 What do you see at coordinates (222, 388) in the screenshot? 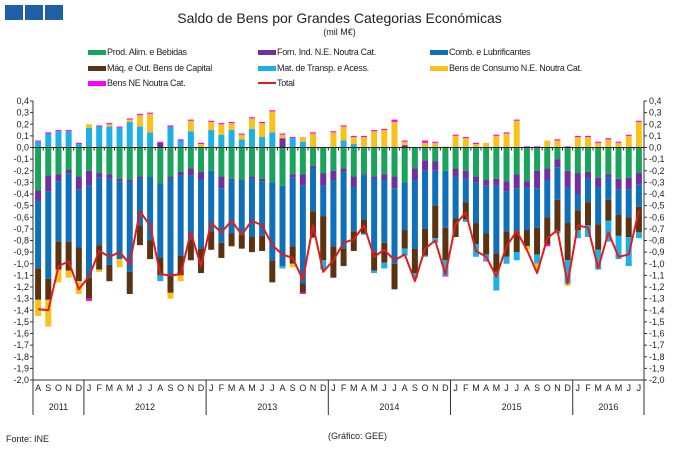
I see `month-label: F` at bounding box center [222, 388].